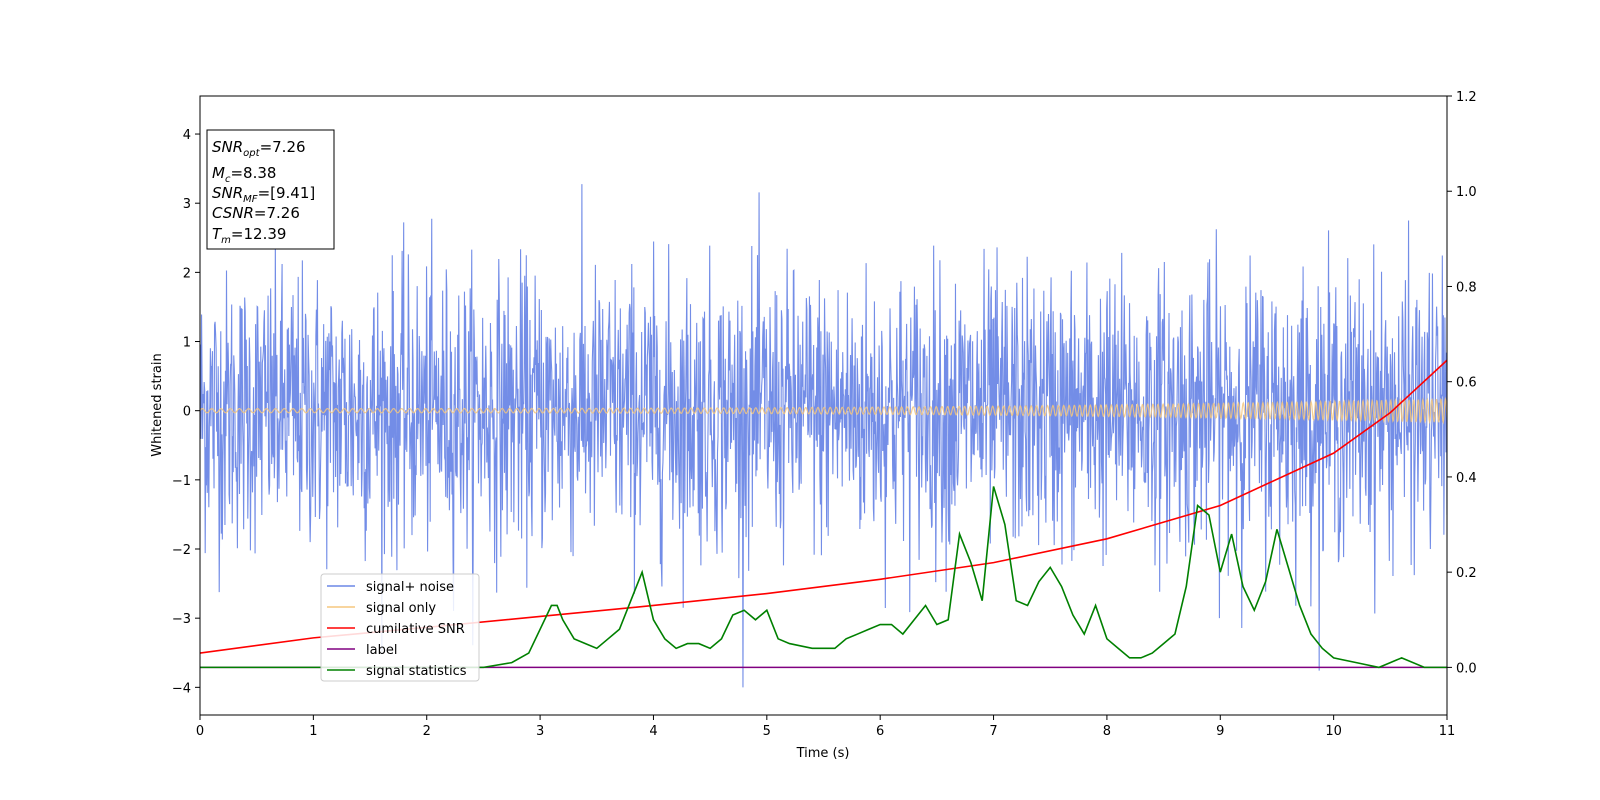  What do you see at coordinates (259, 234) in the screenshot?
I see `annotation-value: =12.39` at bounding box center [259, 234].